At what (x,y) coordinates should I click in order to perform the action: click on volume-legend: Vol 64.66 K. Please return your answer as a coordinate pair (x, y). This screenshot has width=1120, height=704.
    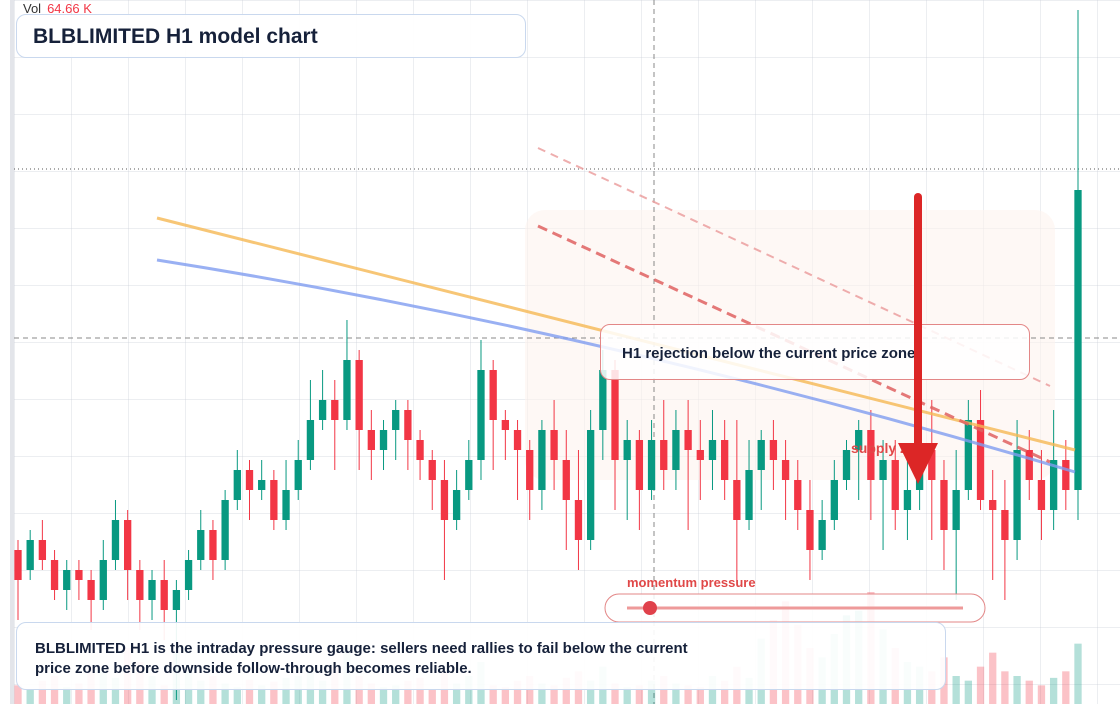
    Looking at the image, I should click on (57, 8).